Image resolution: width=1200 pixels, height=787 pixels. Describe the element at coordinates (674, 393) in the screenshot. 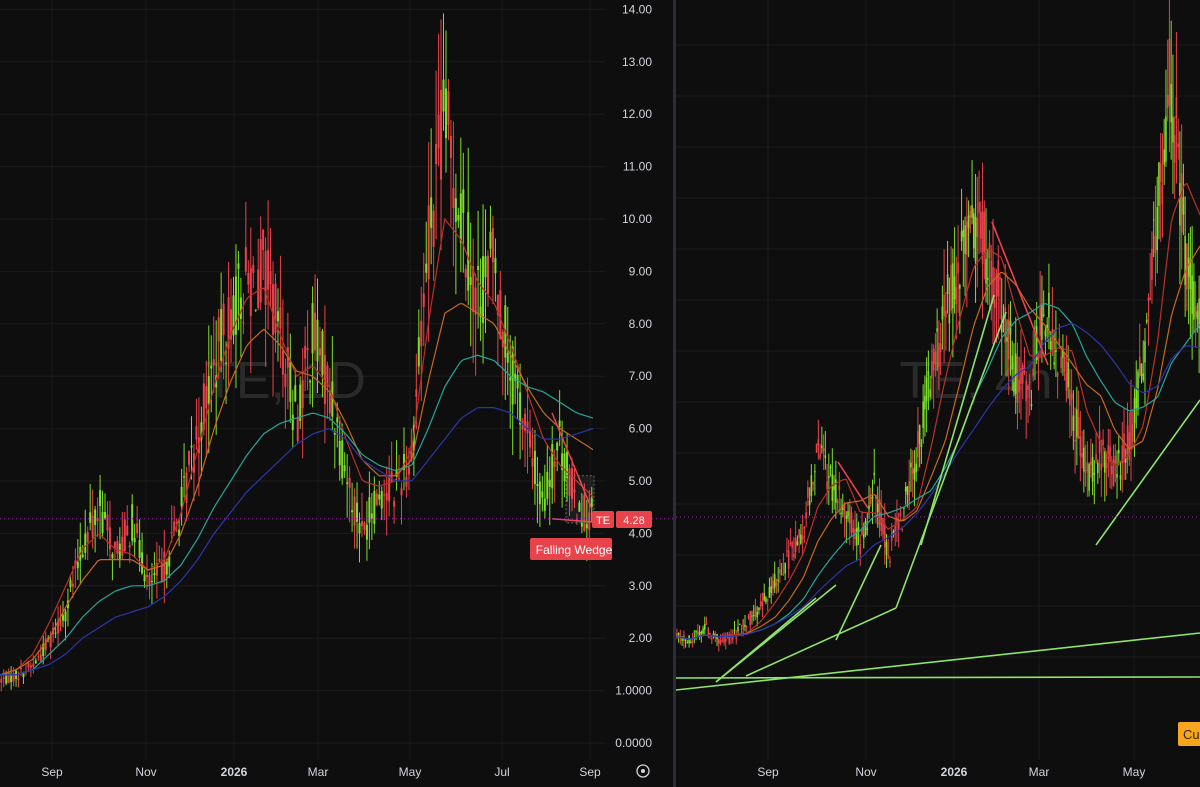

I see `pane-divider` at that location.